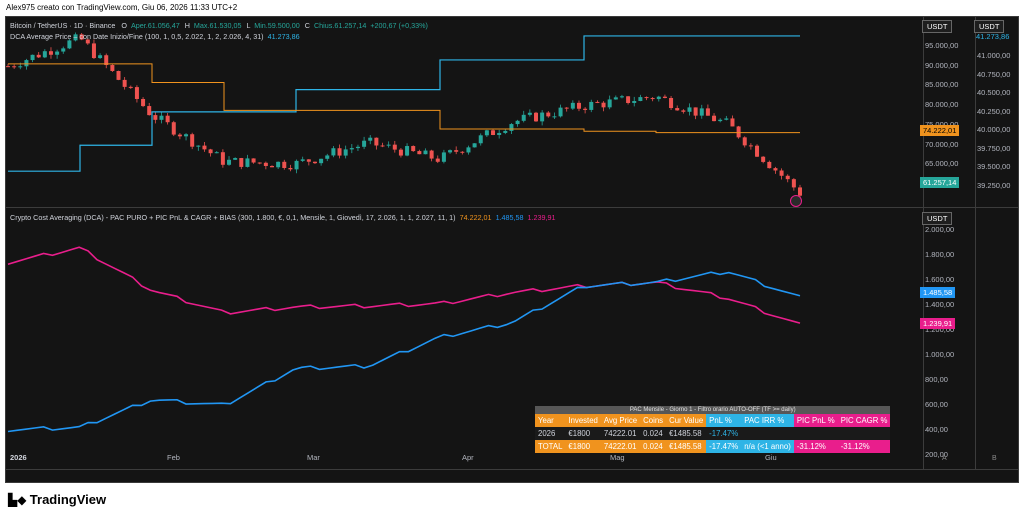  What do you see at coordinates (938, 323) in the screenshot?
I see `pink-value-badge: 1.239,91` at bounding box center [938, 323].